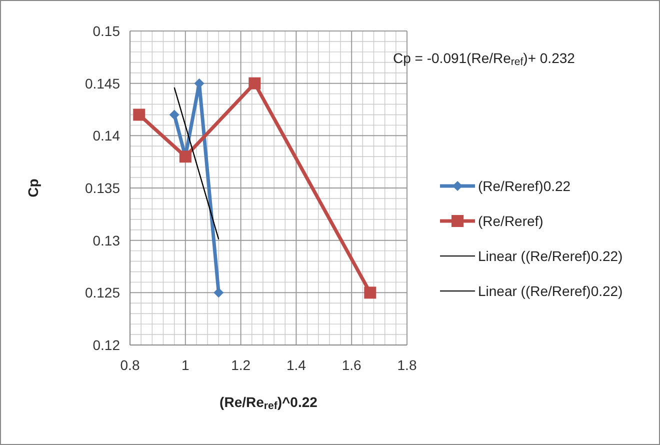 The width and height of the screenshot is (660, 445). Describe the element at coordinates (269, 403) in the screenshot. I see `x-axis-title: (Re/Re$_{ref}$)^0.22` at that location.